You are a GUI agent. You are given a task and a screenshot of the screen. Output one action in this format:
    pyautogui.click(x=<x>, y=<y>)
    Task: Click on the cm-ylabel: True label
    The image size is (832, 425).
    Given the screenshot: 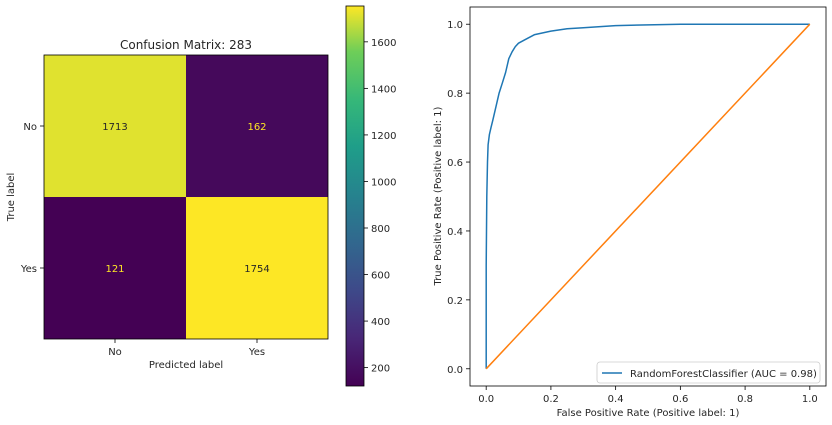 What is the action you would take?
    pyautogui.click(x=11, y=198)
    